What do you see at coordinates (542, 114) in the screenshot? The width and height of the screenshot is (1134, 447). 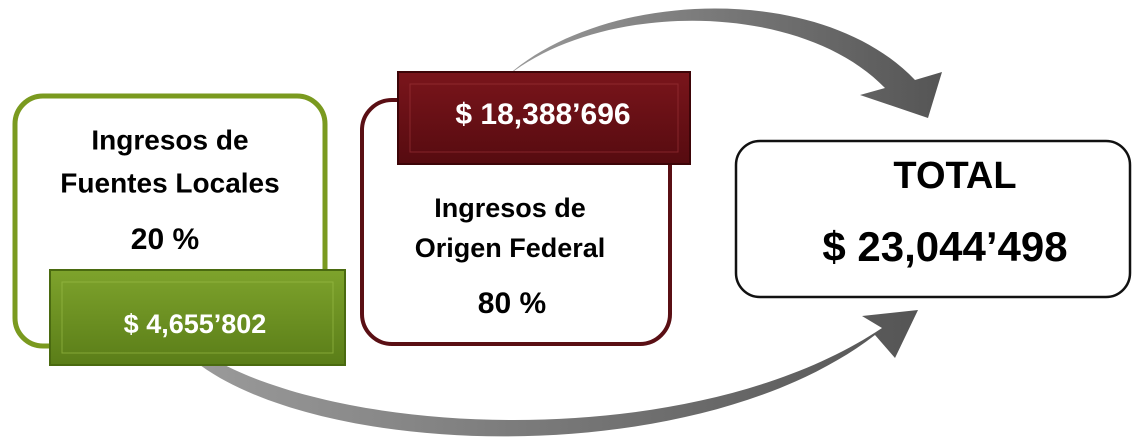 I see `federal-amount: $ 18,388’696` at bounding box center [542, 114].